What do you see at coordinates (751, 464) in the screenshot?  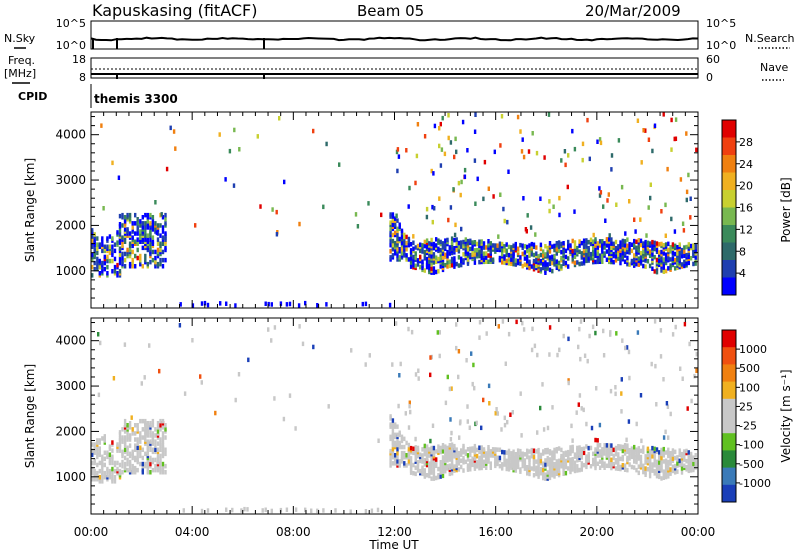 I see `velocity-colorbar-tick-label-6: -500` at bounding box center [751, 464].